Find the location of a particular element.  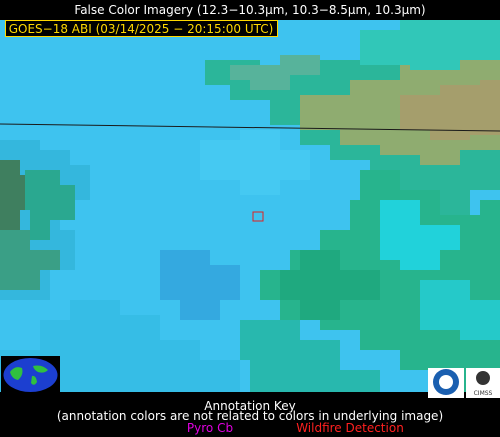

annotation-heading: Annotation Key is located at coordinates (249, 406).